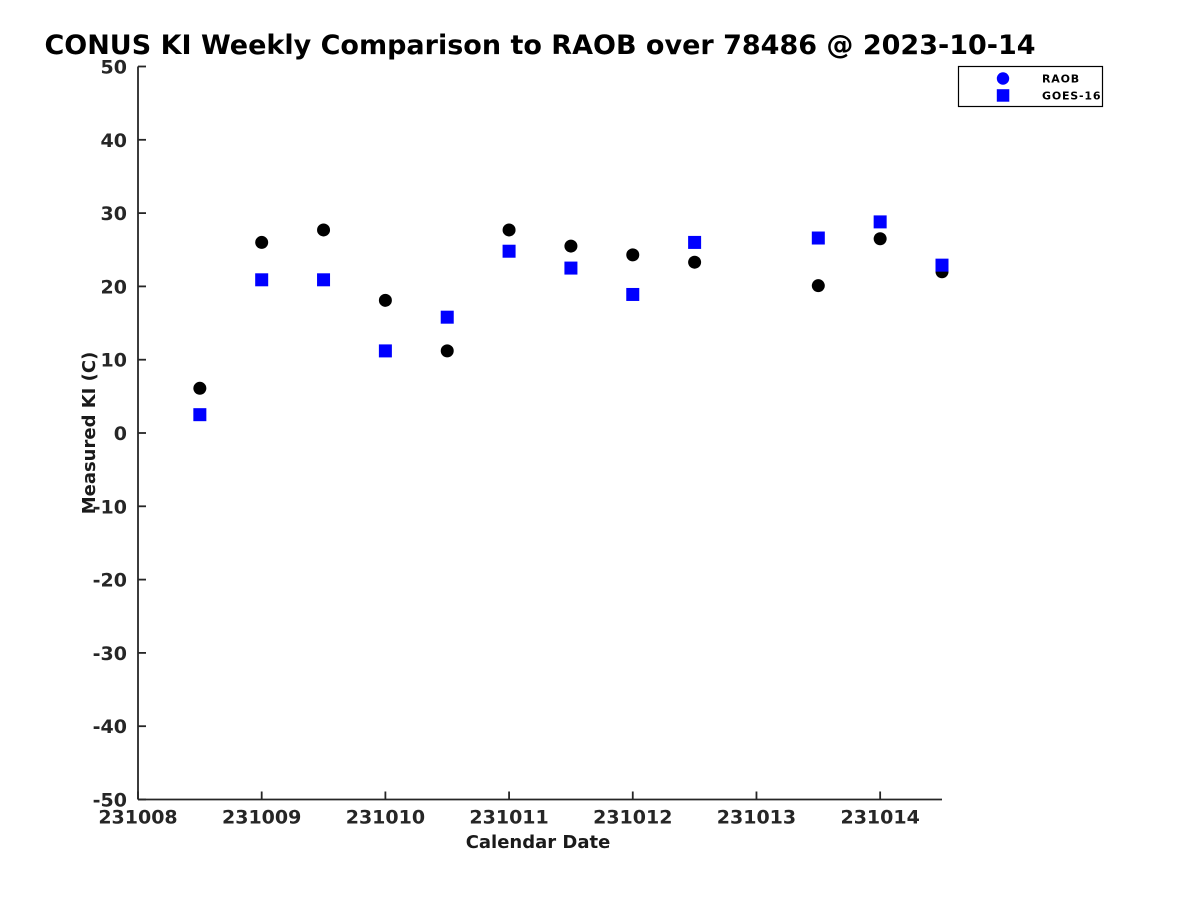  What do you see at coordinates (110, 654) in the screenshot?
I see `y-tick-label: -30` at bounding box center [110, 654].